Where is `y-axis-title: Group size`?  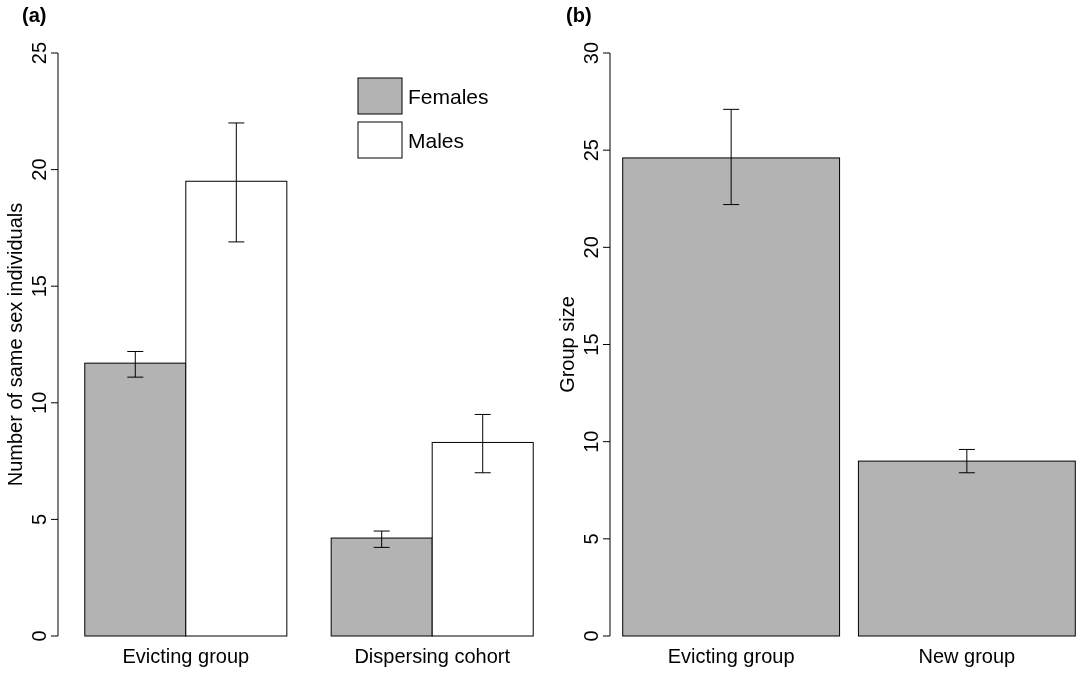
y-axis-title: Group size is located at coordinates (567, 344).